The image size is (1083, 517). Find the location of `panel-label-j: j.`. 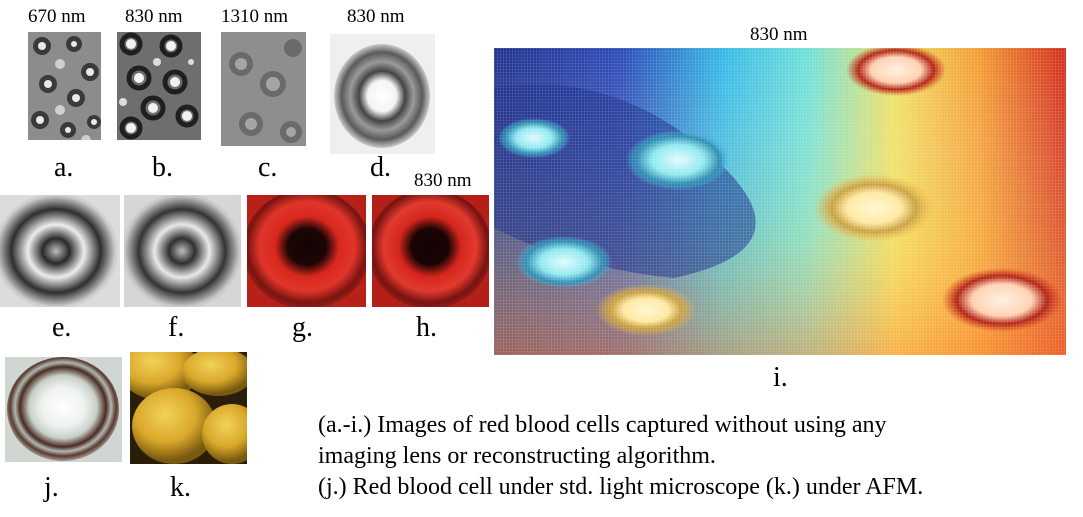

panel-label-j: j. is located at coordinates (51, 487).